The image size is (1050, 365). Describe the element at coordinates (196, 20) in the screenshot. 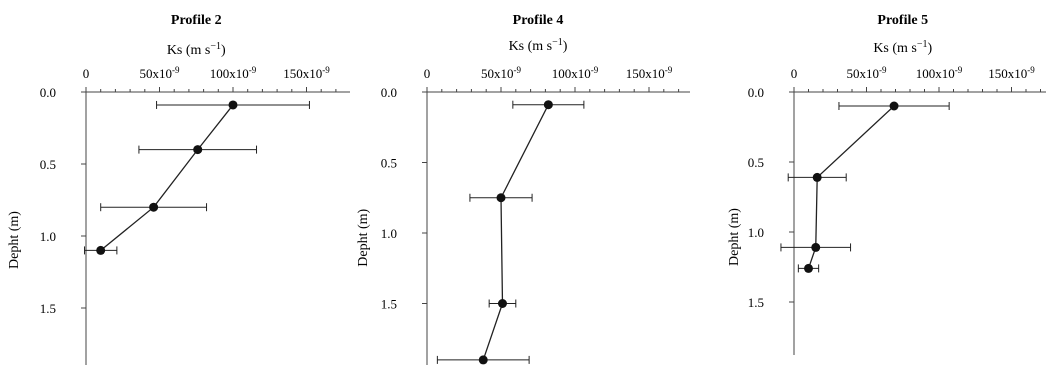

I see `chart-title: Profile 2` at that location.